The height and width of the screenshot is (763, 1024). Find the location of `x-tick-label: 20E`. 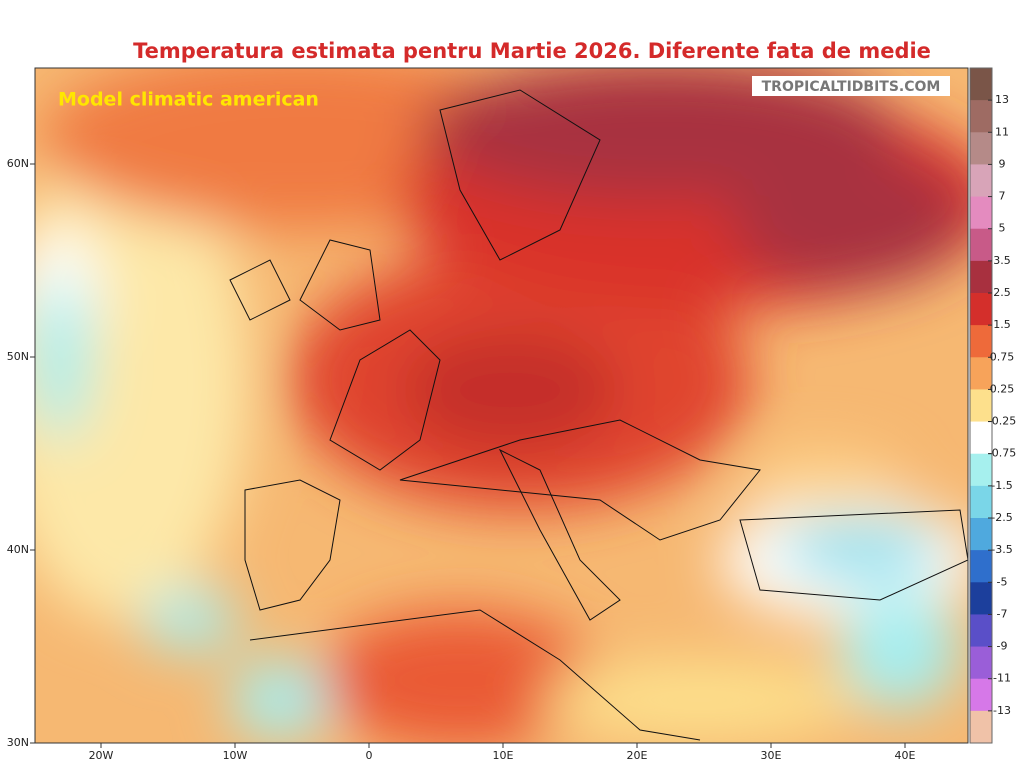

x-tick-label: 20E is located at coordinates (637, 755).